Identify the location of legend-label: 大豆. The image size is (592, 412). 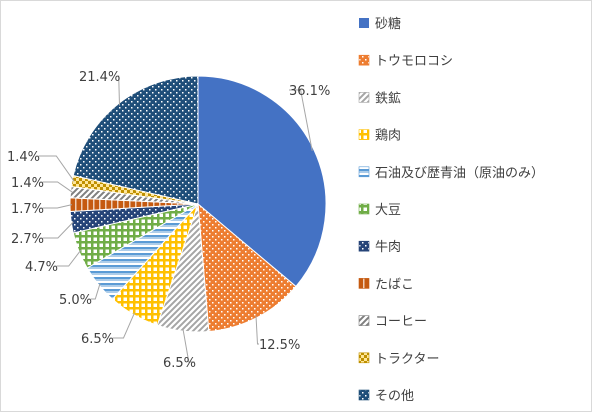
(388, 210).